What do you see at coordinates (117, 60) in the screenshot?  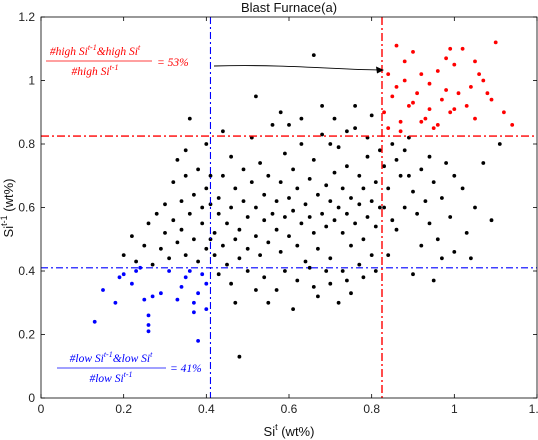 I see `high-annotation: #high Sit-1&high Sit #high Sit-1 = 53%` at bounding box center [117, 60].